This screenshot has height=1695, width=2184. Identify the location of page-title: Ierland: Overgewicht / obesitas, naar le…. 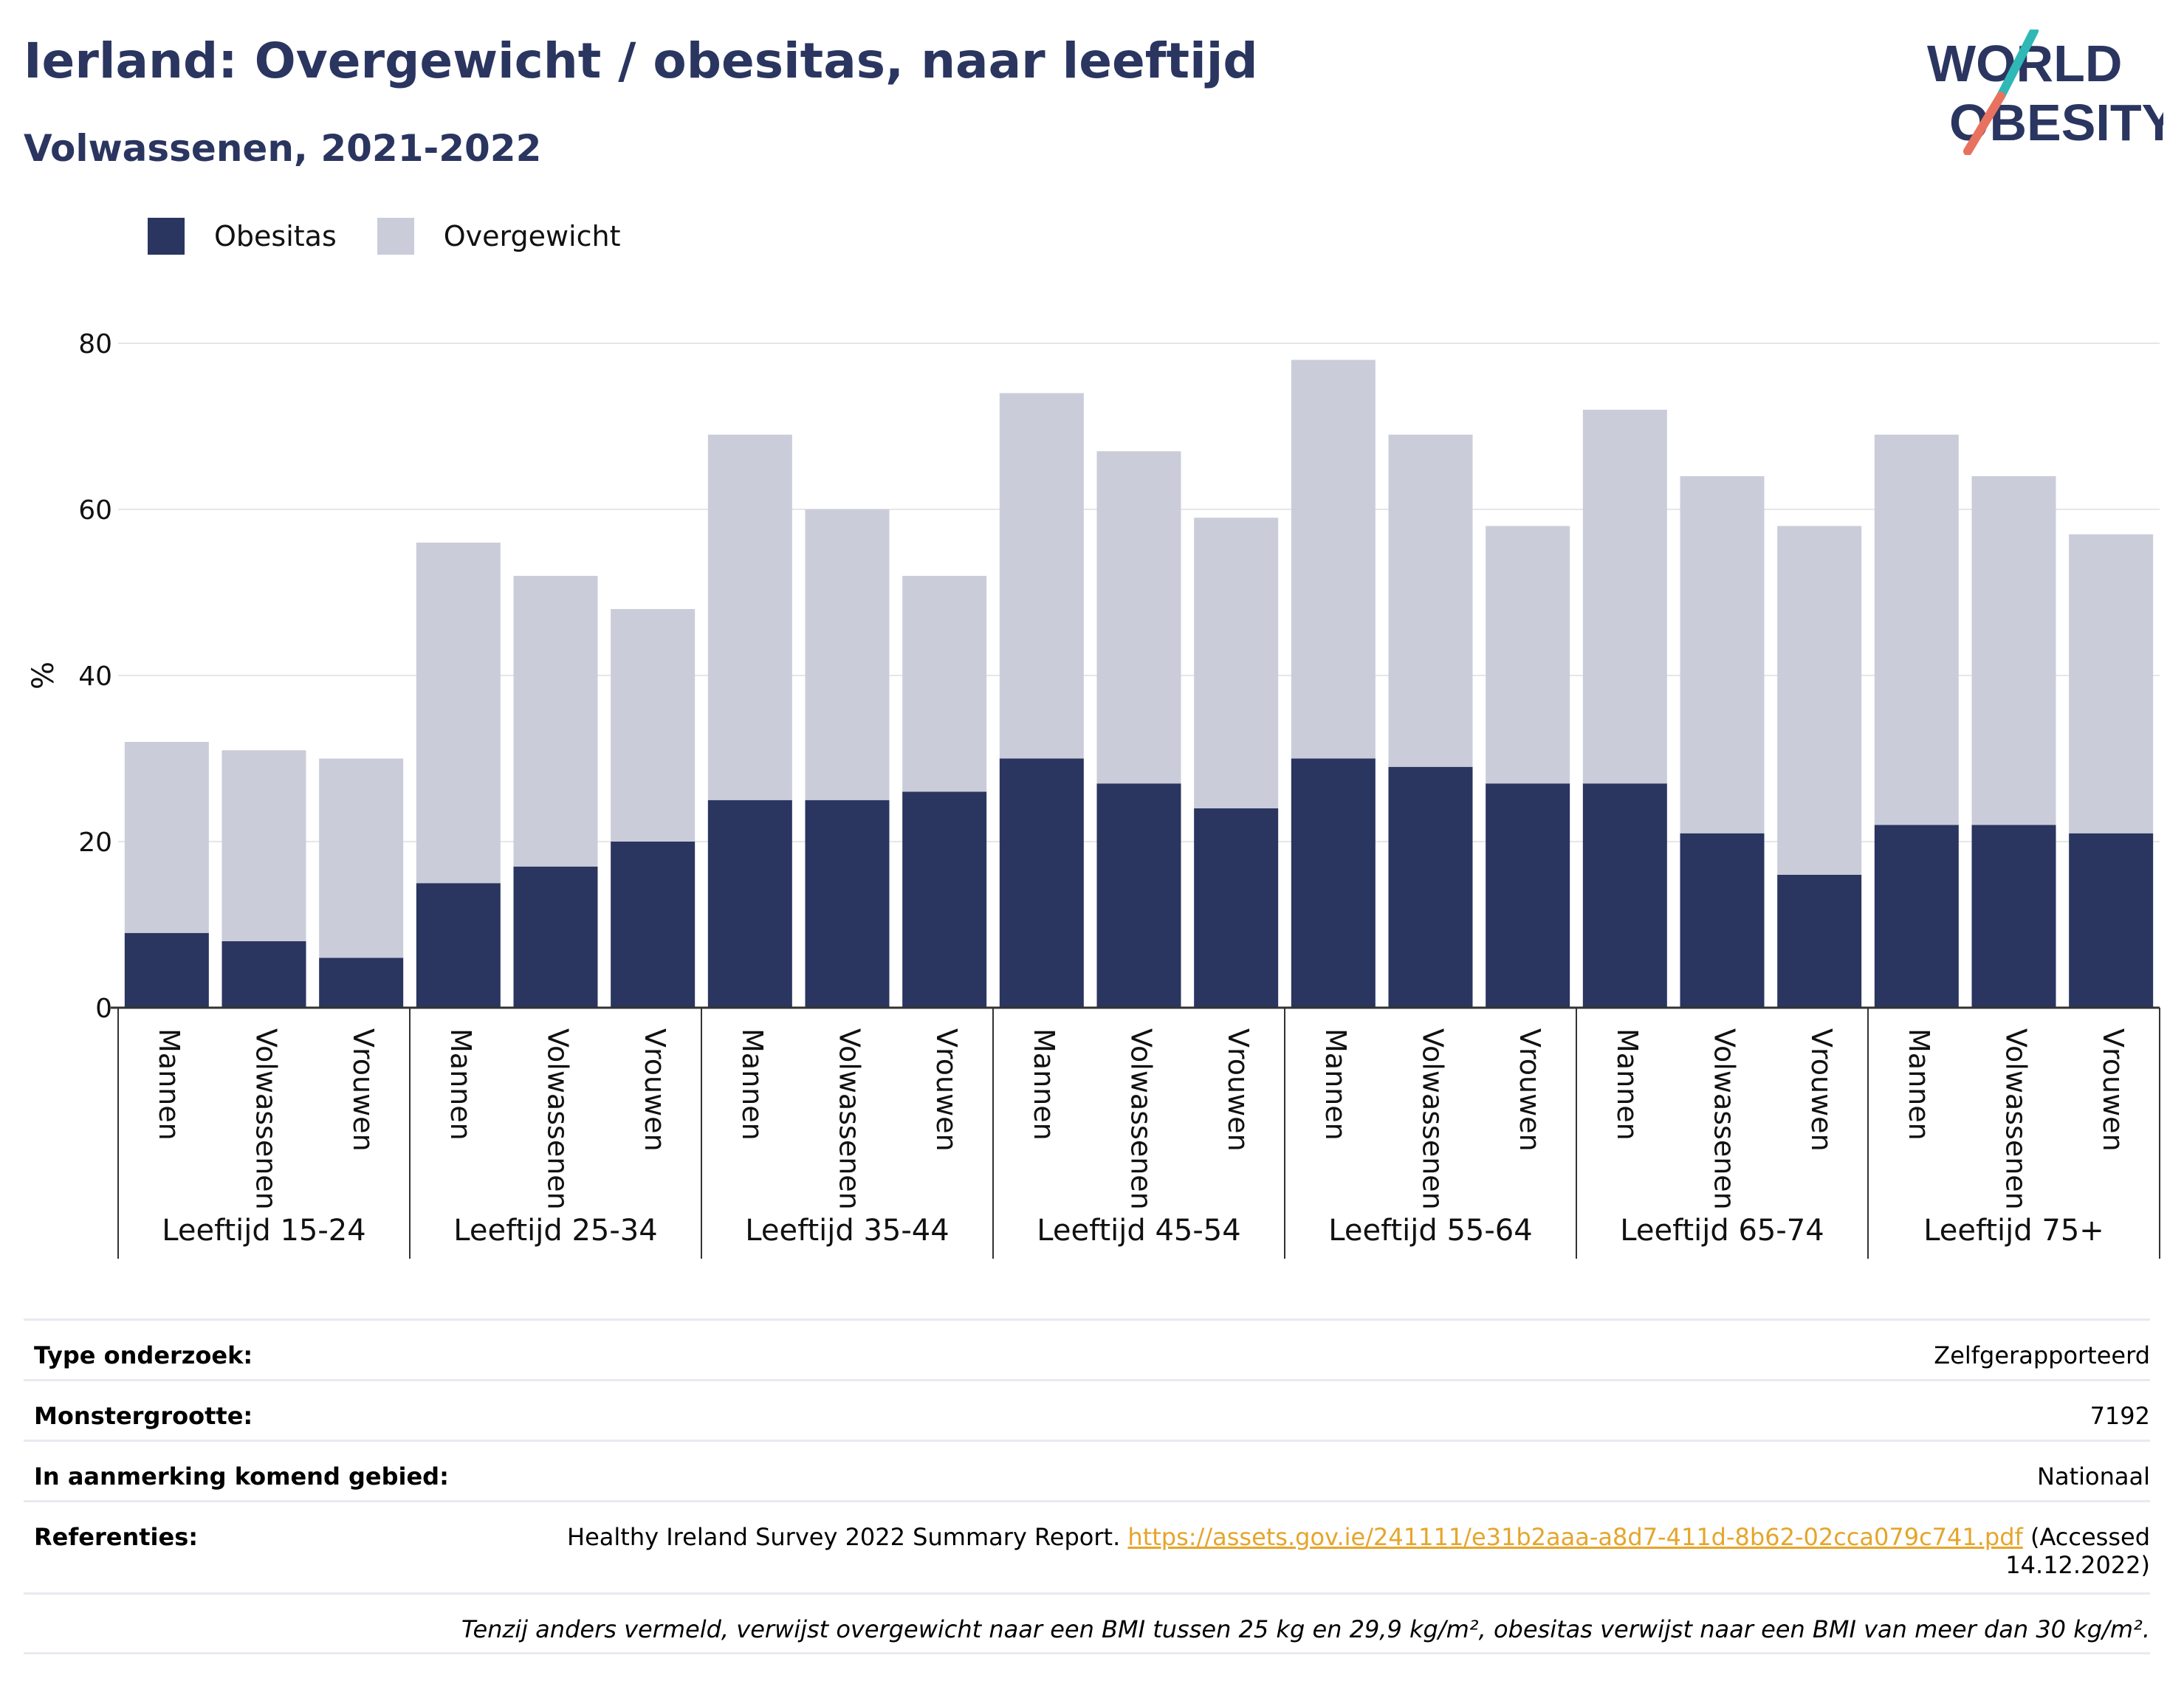
(641, 60).